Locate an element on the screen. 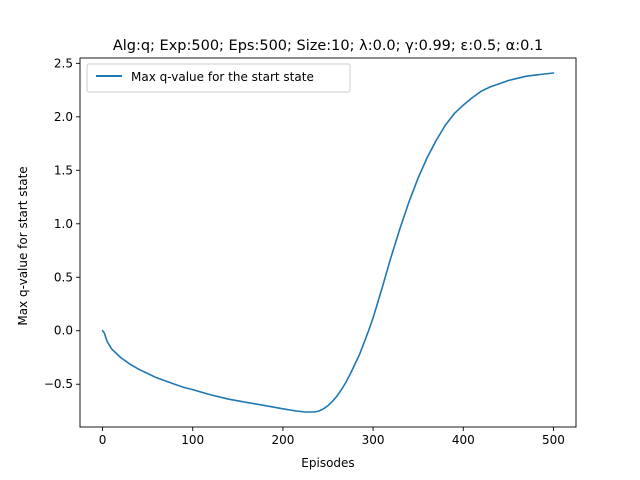  y-tick-label: 1.0 is located at coordinates (63, 224).